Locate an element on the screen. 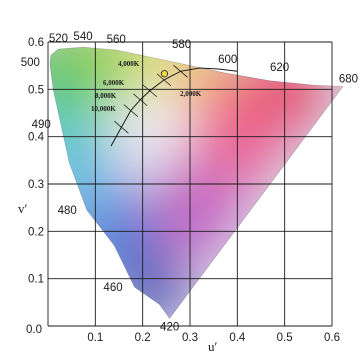  marked-point is located at coordinates (164, 74).